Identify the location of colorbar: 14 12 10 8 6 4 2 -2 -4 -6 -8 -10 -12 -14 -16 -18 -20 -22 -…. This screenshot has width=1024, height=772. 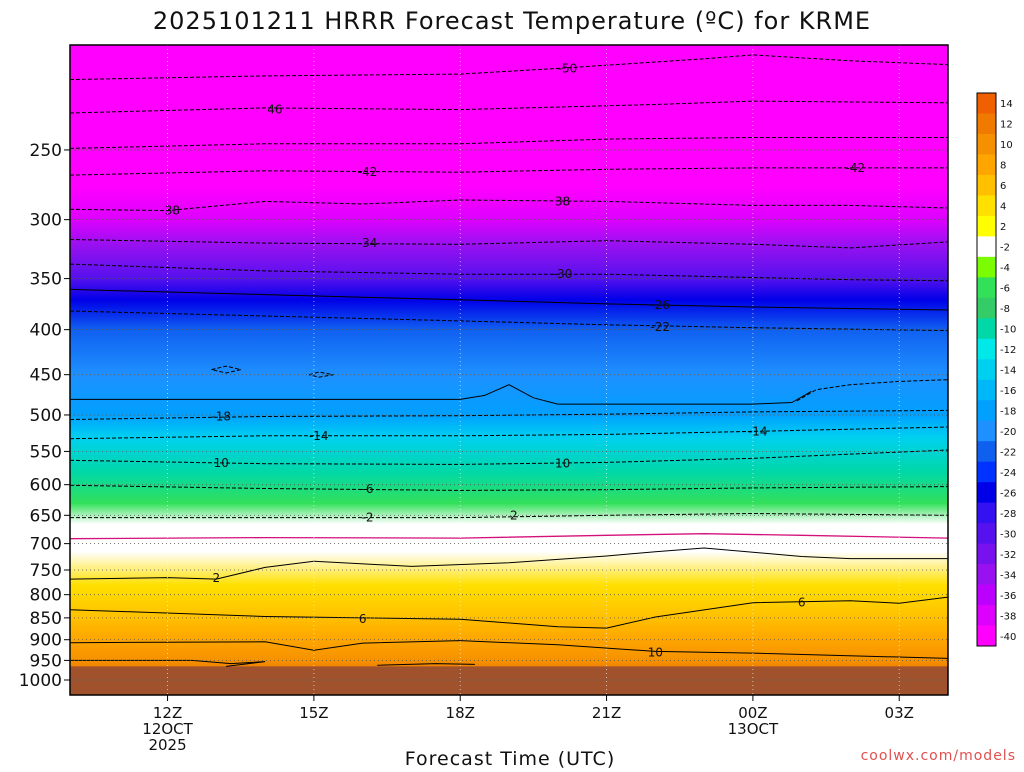
(996, 369).